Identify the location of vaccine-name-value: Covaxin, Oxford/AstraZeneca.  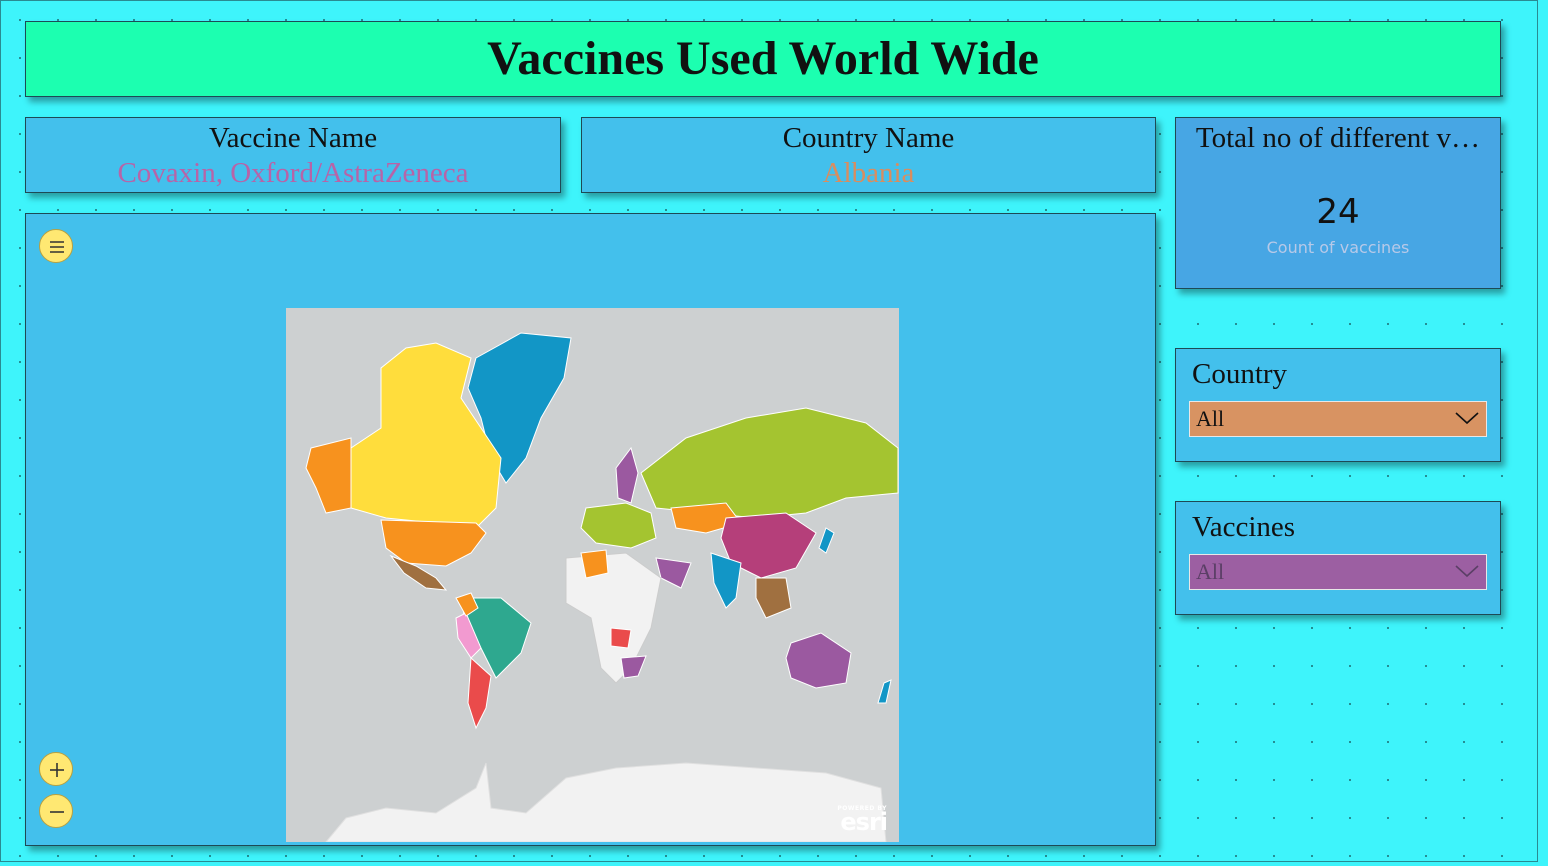
(293, 173).